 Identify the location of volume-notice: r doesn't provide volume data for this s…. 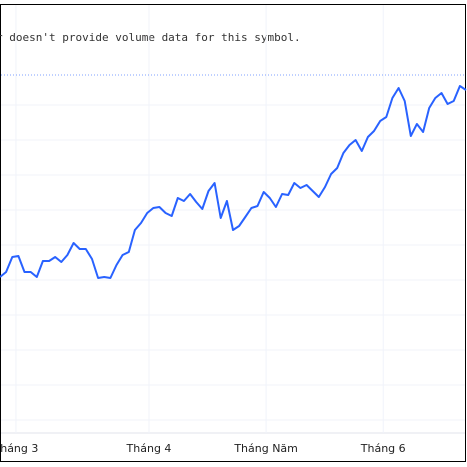
(150, 37).